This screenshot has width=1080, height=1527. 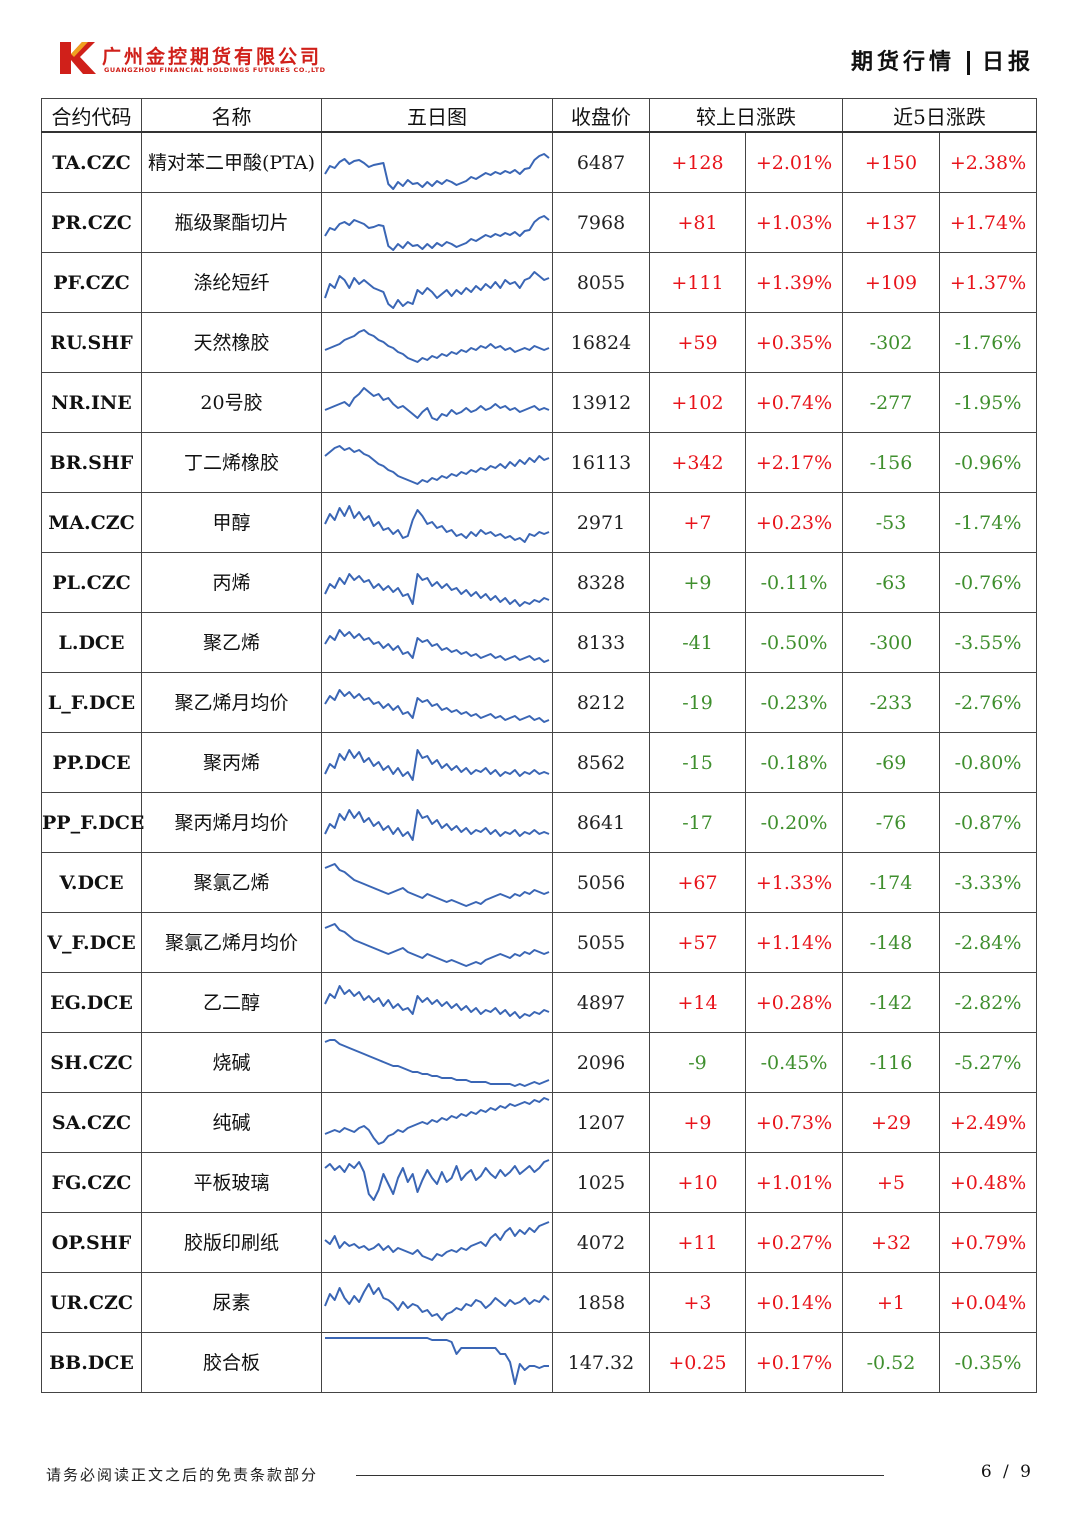 What do you see at coordinates (231, 762) in the screenshot?
I see `cell-name: 聚丙烯` at bounding box center [231, 762].